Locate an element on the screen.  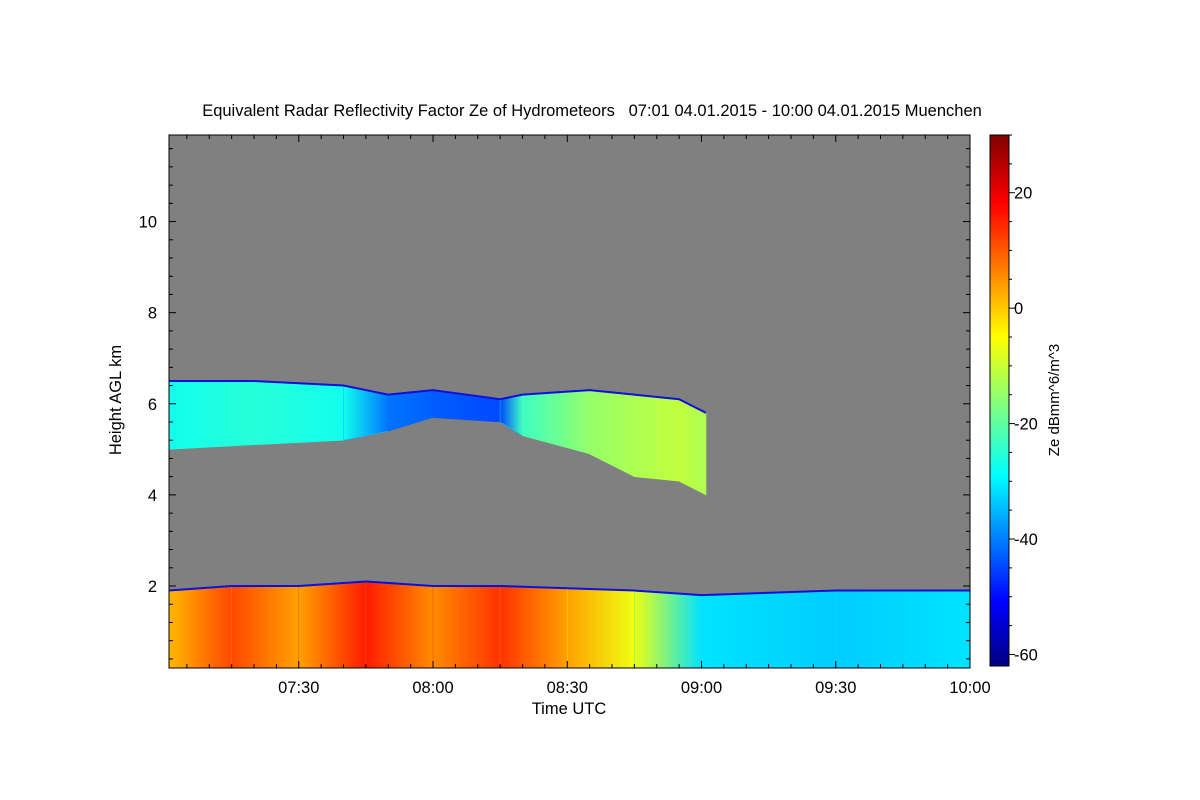
y-tick-label: 8 is located at coordinates (152, 314).